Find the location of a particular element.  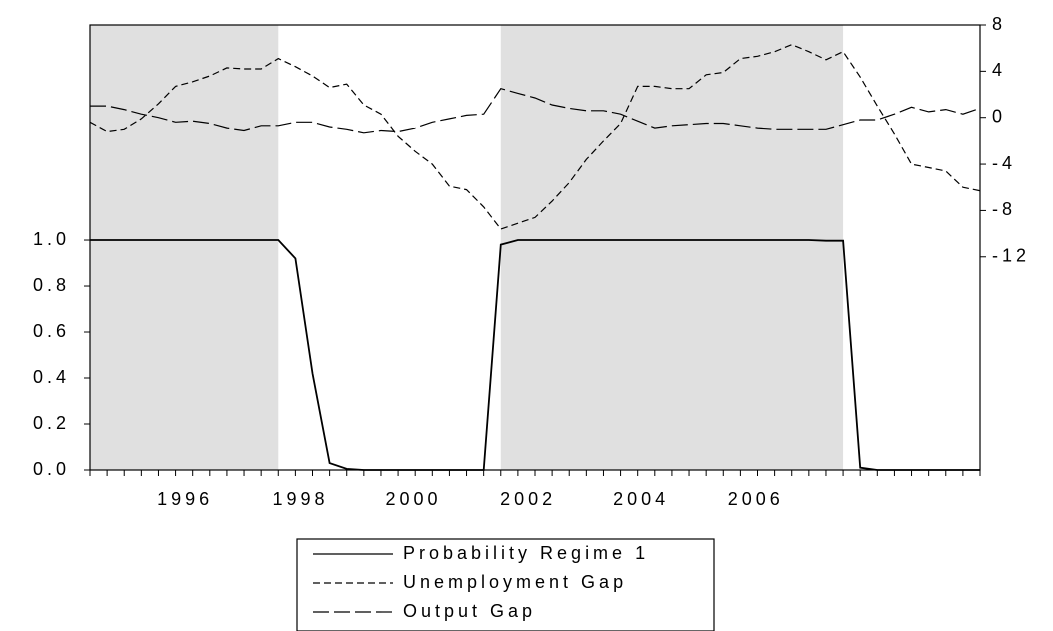

y2-tick-label: -8 is located at coordinates (1004, 209).